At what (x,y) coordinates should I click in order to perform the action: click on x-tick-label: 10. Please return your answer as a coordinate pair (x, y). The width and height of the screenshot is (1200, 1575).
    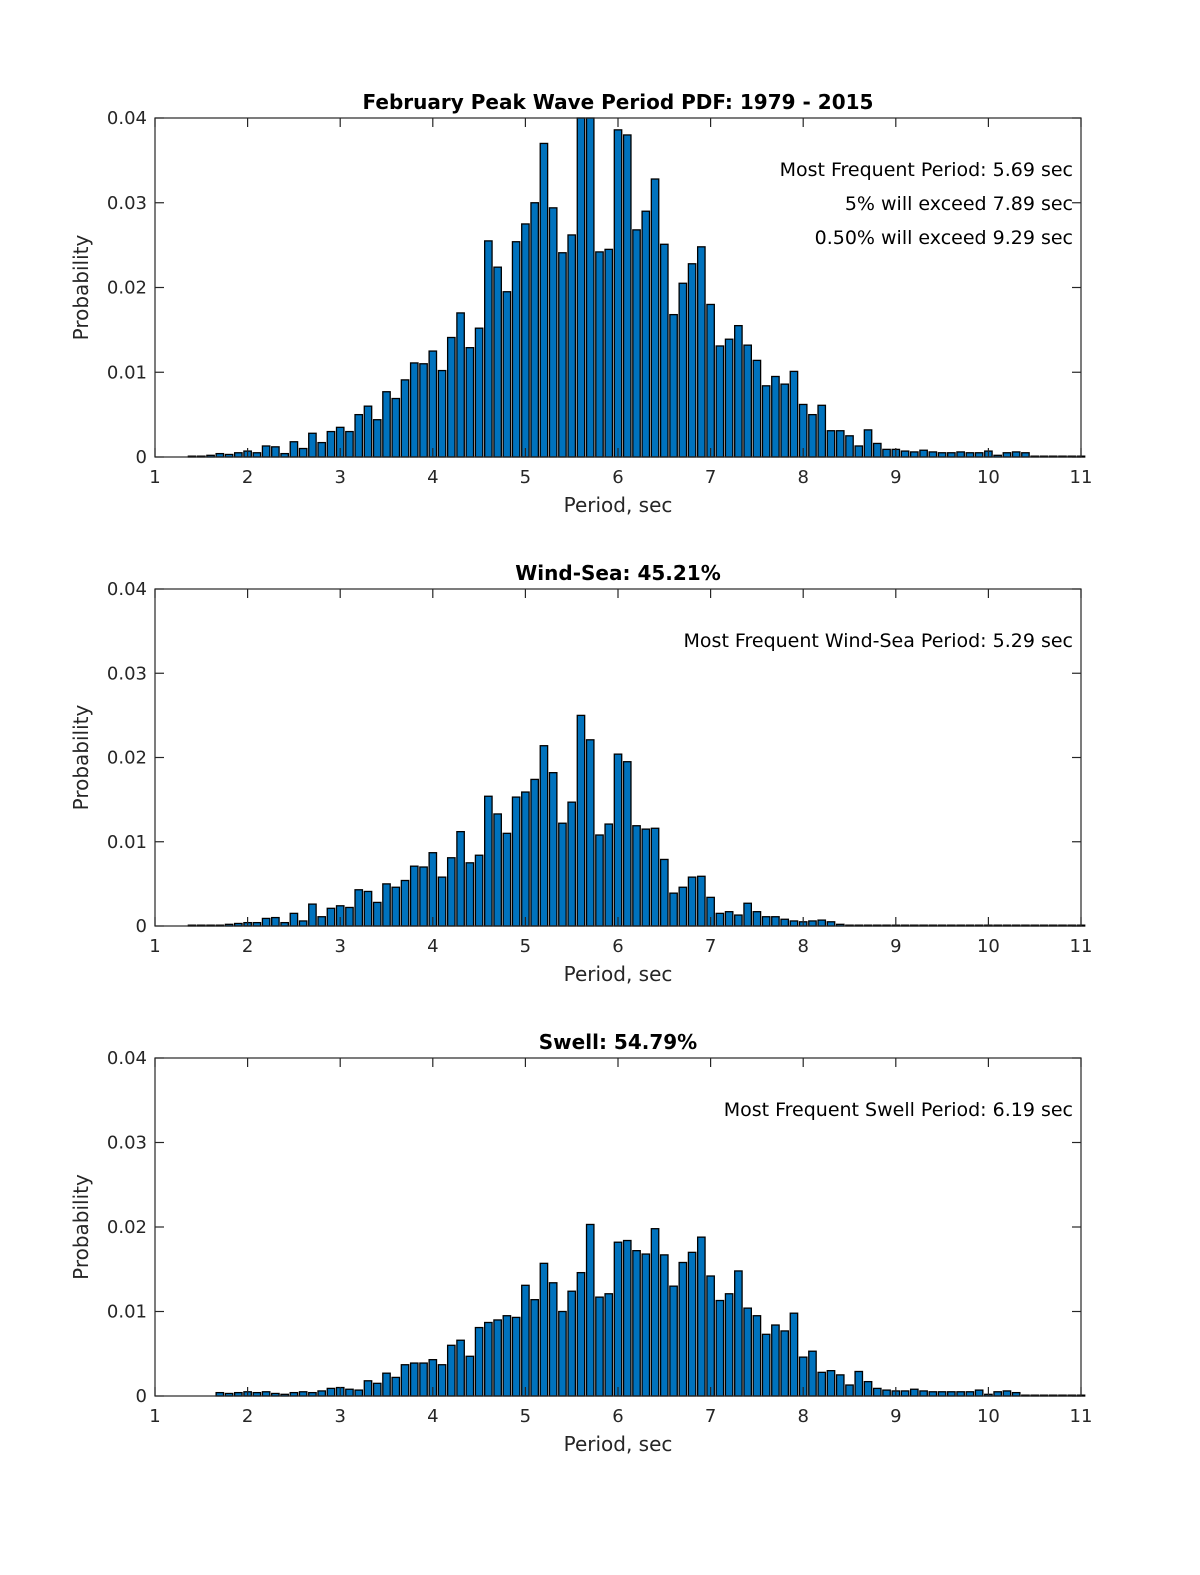
    Looking at the image, I should click on (988, 946).